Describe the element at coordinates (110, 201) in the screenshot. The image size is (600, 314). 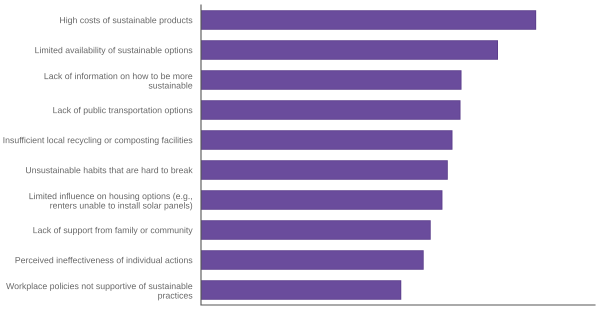
I see `y-tick-label: Limited influence on housing options (e.g., renters unable to install solar panels)` at that location.